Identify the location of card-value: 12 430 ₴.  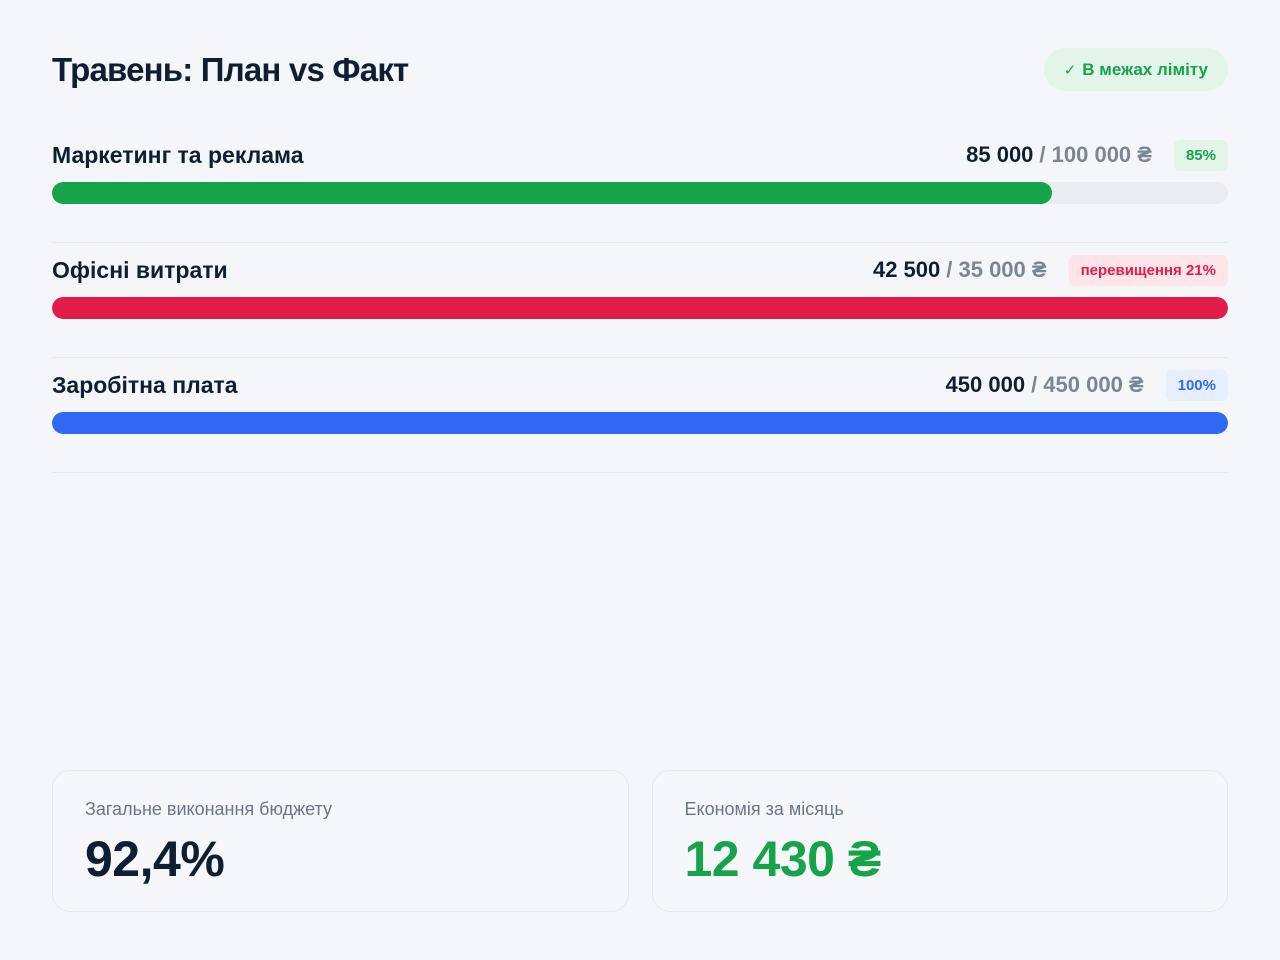
(783, 859).